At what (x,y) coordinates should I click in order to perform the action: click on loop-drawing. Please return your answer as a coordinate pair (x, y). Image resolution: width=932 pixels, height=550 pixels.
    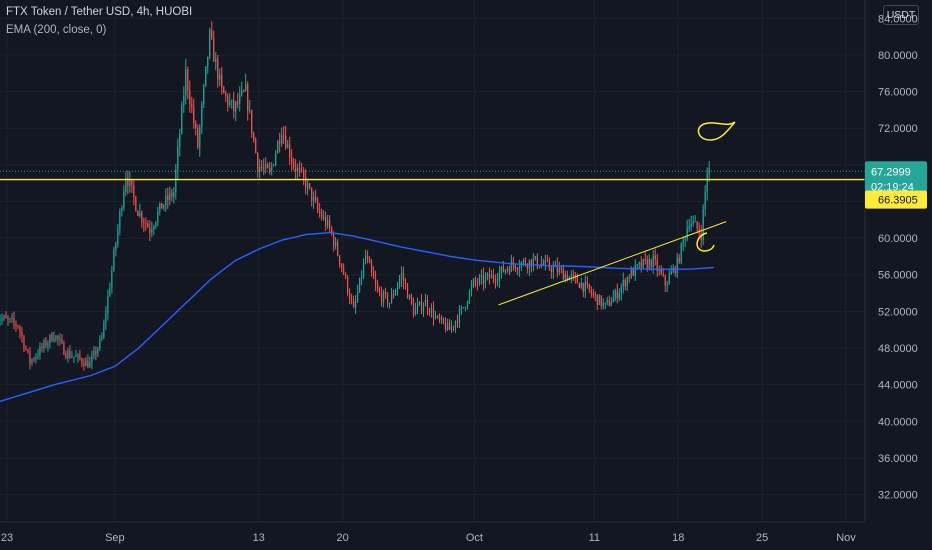
    Looking at the image, I should click on (716, 131).